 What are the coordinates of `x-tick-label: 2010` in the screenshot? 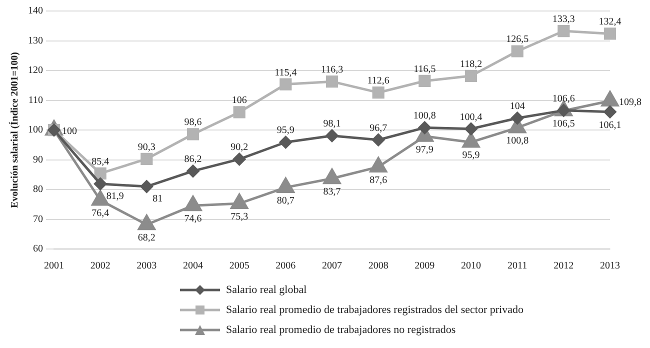 It's located at (471, 266).